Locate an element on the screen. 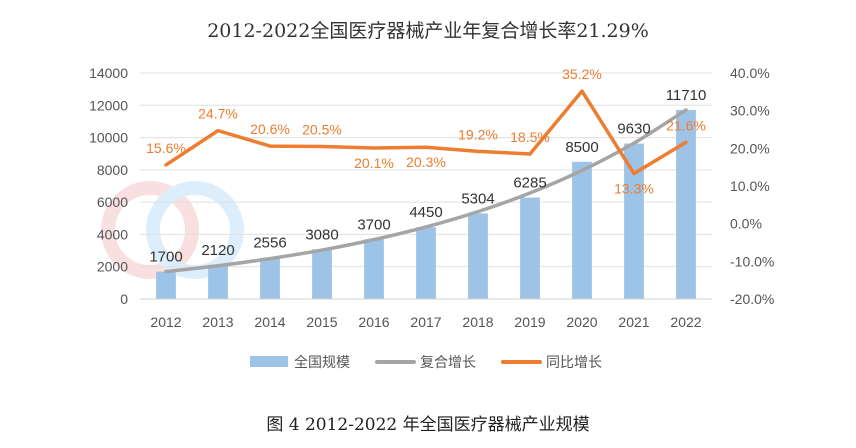 This screenshot has width=856, height=448. yoy-value-label: 20.5% is located at coordinates (322, 129).